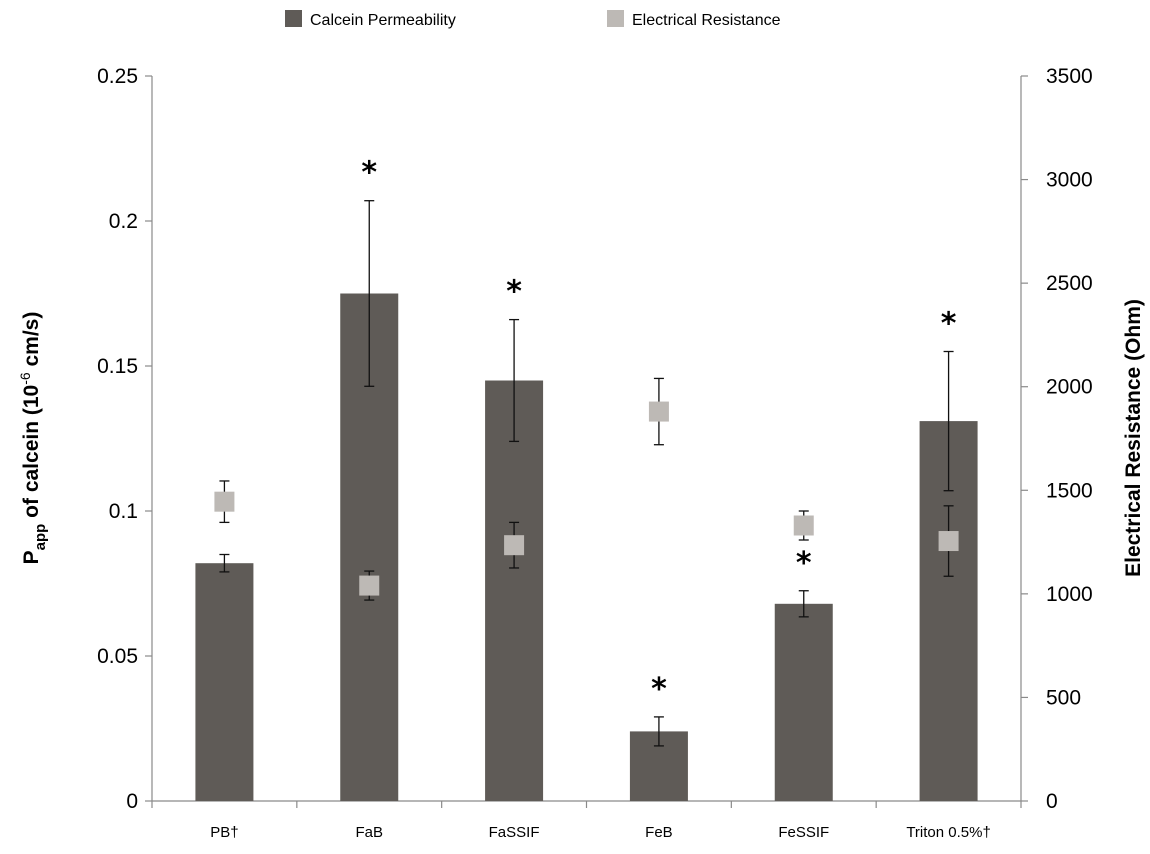 This screenshot has width=1150, height=854. Describe the element at coordinates (948, 832) in the screenshot. I see `x-tick-label: Triton 0.5%†` at that location.